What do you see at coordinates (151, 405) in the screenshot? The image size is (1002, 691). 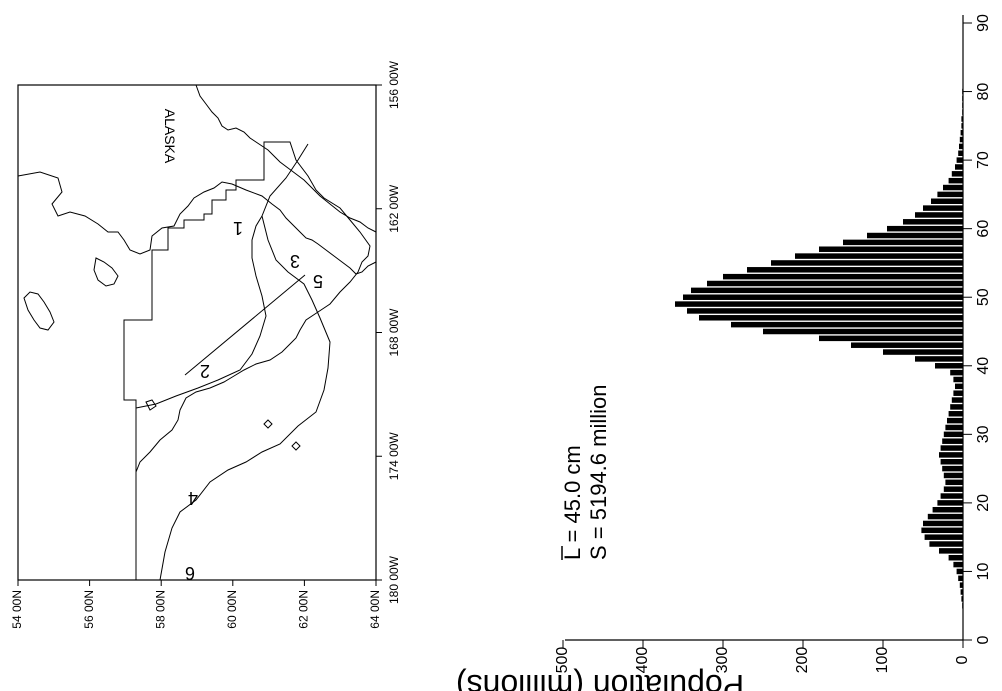 I see `st-matthew-island` at bounding box center [151, 405].